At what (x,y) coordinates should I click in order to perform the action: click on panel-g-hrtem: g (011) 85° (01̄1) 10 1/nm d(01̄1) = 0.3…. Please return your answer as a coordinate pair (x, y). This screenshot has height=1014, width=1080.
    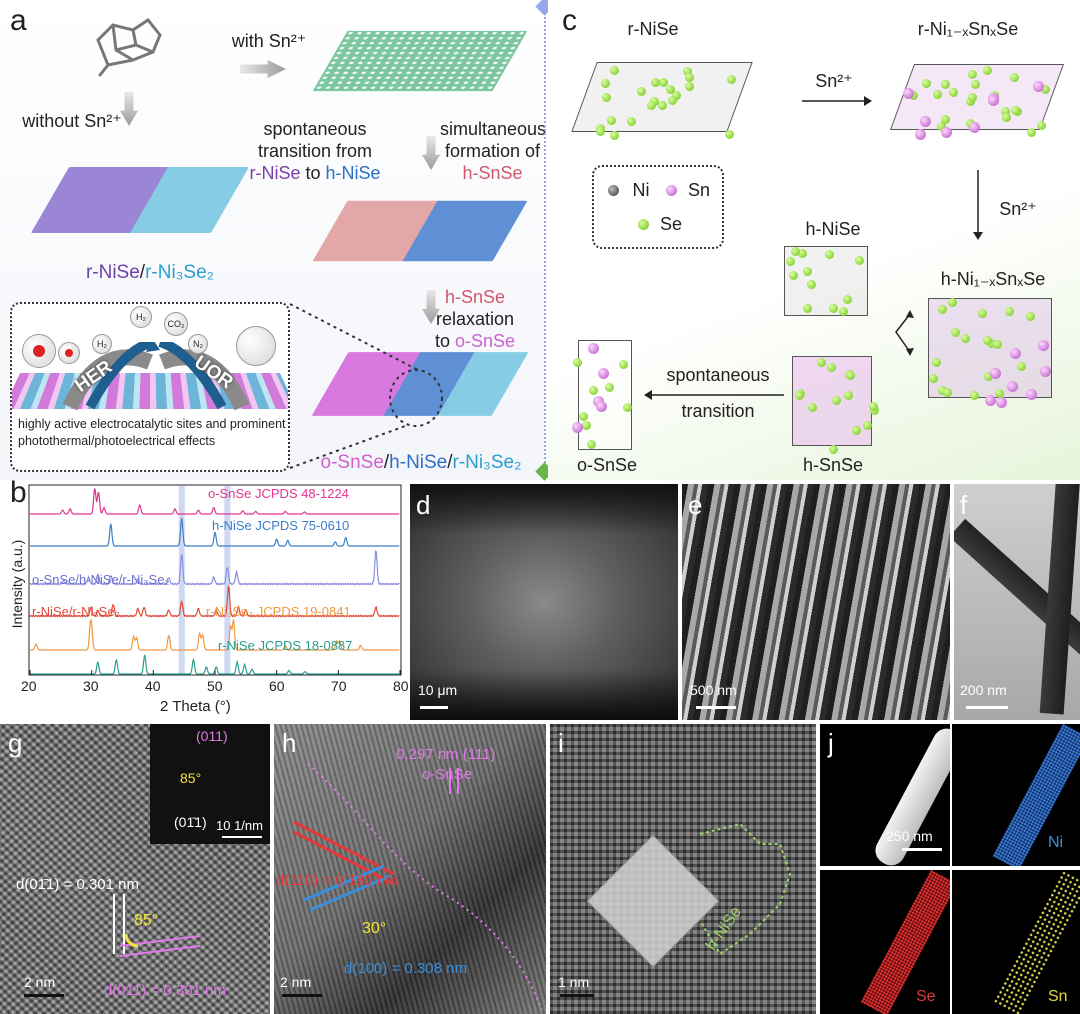
    Looking at the image, I should click on (135, 869).